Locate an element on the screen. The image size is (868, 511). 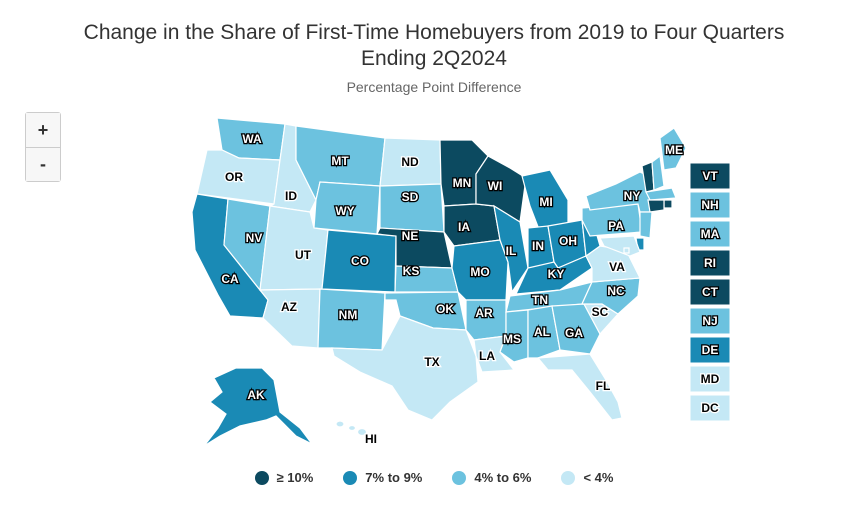
state-DC is located at coordinates (626, 250).